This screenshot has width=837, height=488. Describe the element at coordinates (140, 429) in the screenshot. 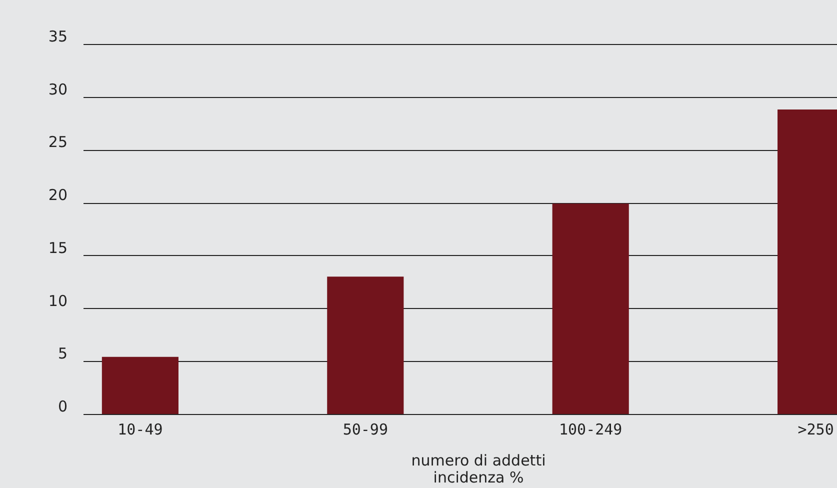

I see `x-tick-label: 10-49` at that location.